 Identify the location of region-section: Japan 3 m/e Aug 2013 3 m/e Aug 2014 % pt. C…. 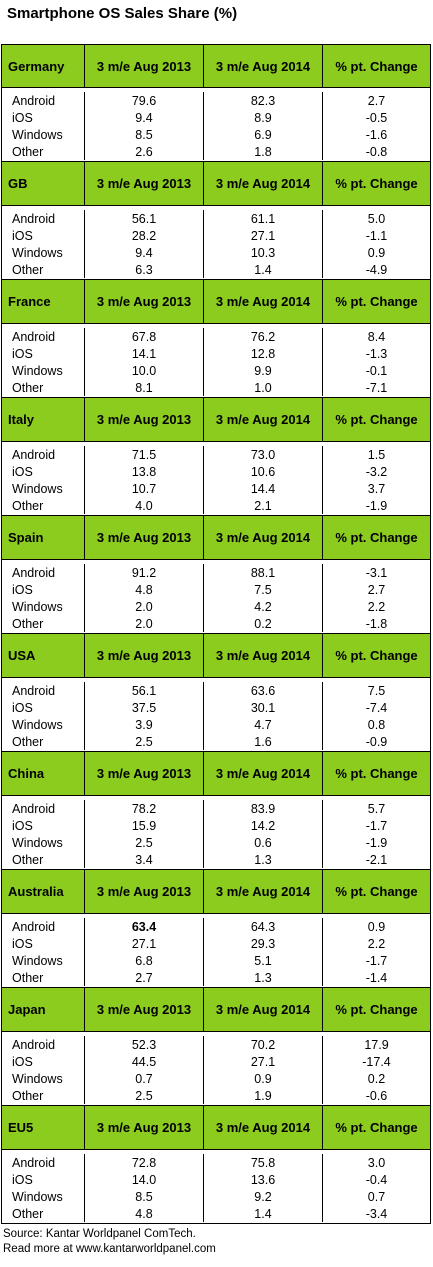
(216, 1047).